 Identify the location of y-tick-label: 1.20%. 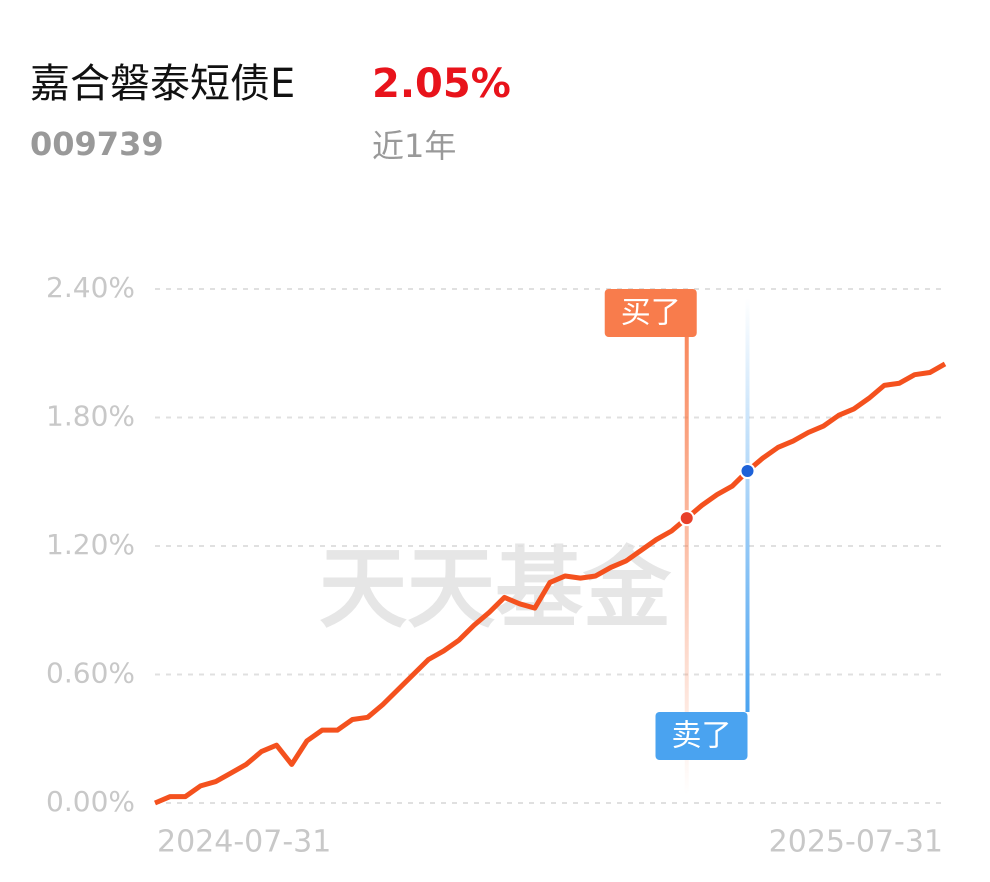
(90, 544).